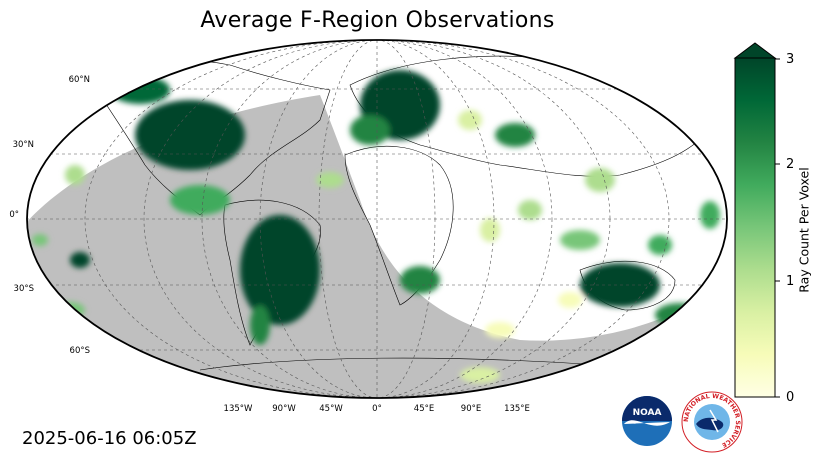 The image size is (820, 461). Describe the element at coordinates (755, 227) in the screenshot. I see `colorbar-gradient` at that location.